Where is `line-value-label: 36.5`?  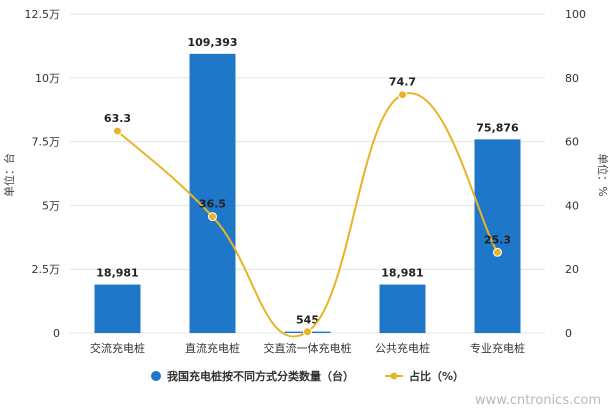 line-value-label: 36.5 is located at coordinates (212, 204).